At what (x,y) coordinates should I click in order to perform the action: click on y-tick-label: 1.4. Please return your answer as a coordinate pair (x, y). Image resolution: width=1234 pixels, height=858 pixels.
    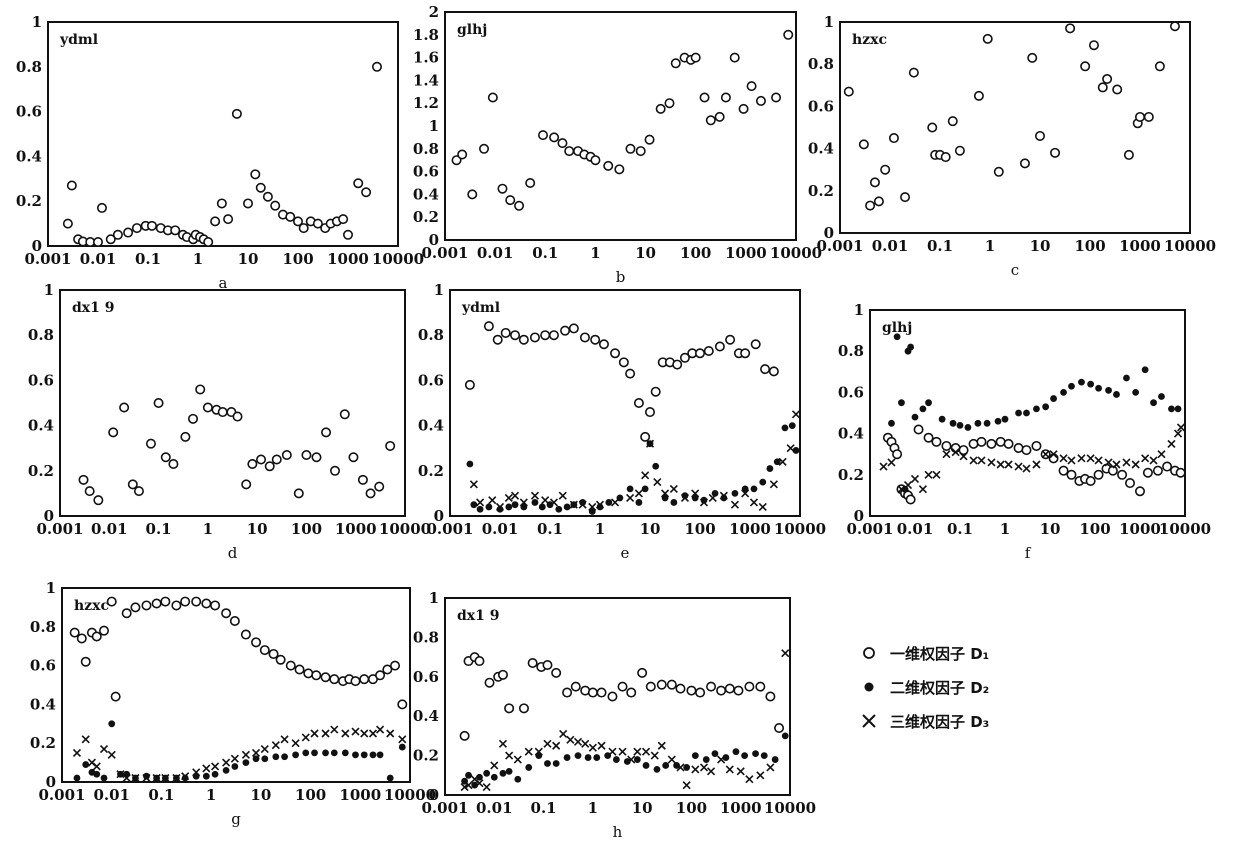
    Looking at the image, I should click on (426, 80).